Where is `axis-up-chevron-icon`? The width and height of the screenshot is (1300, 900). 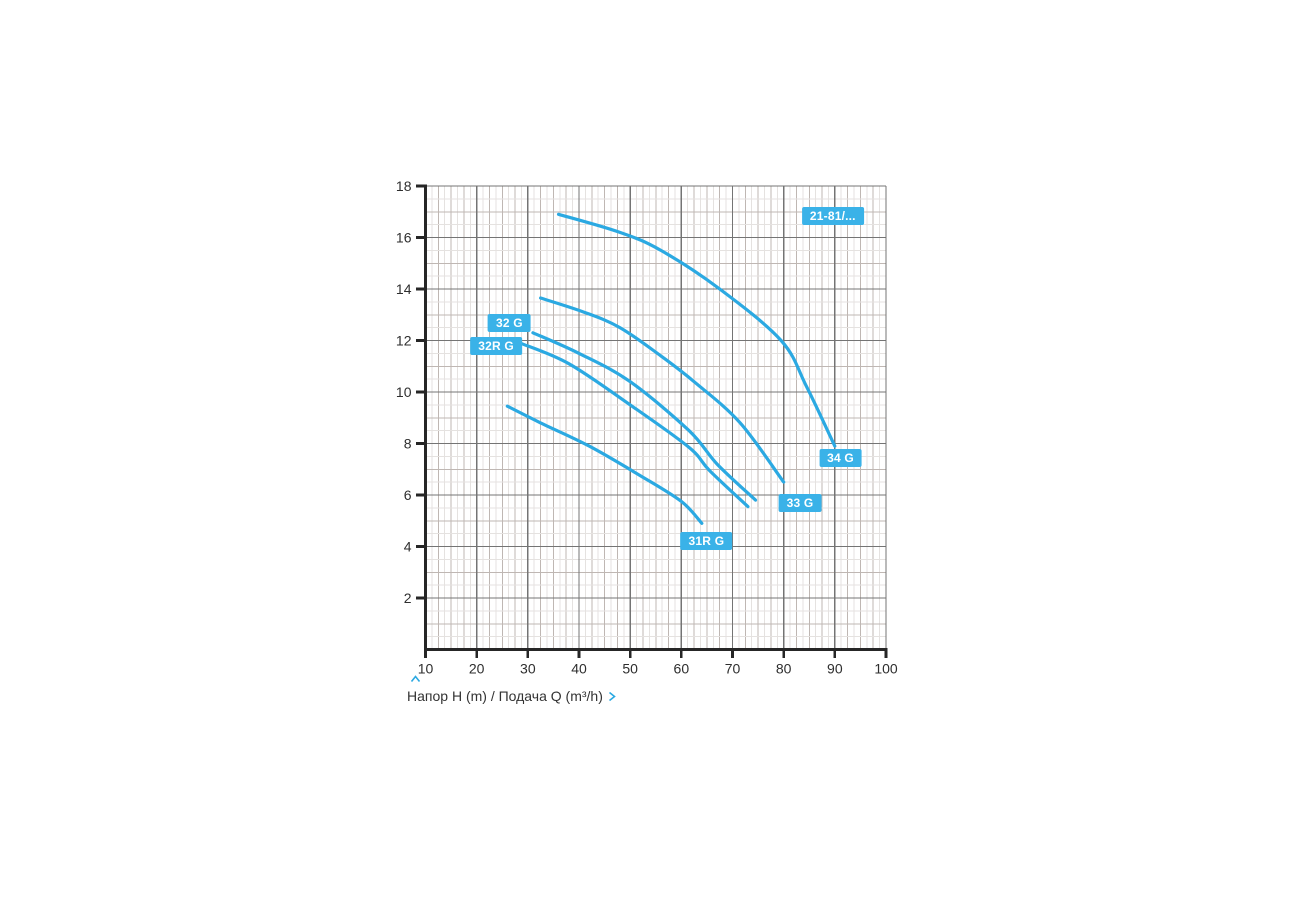 axis-up-chevron-icon is located at coordinates (415, 679).